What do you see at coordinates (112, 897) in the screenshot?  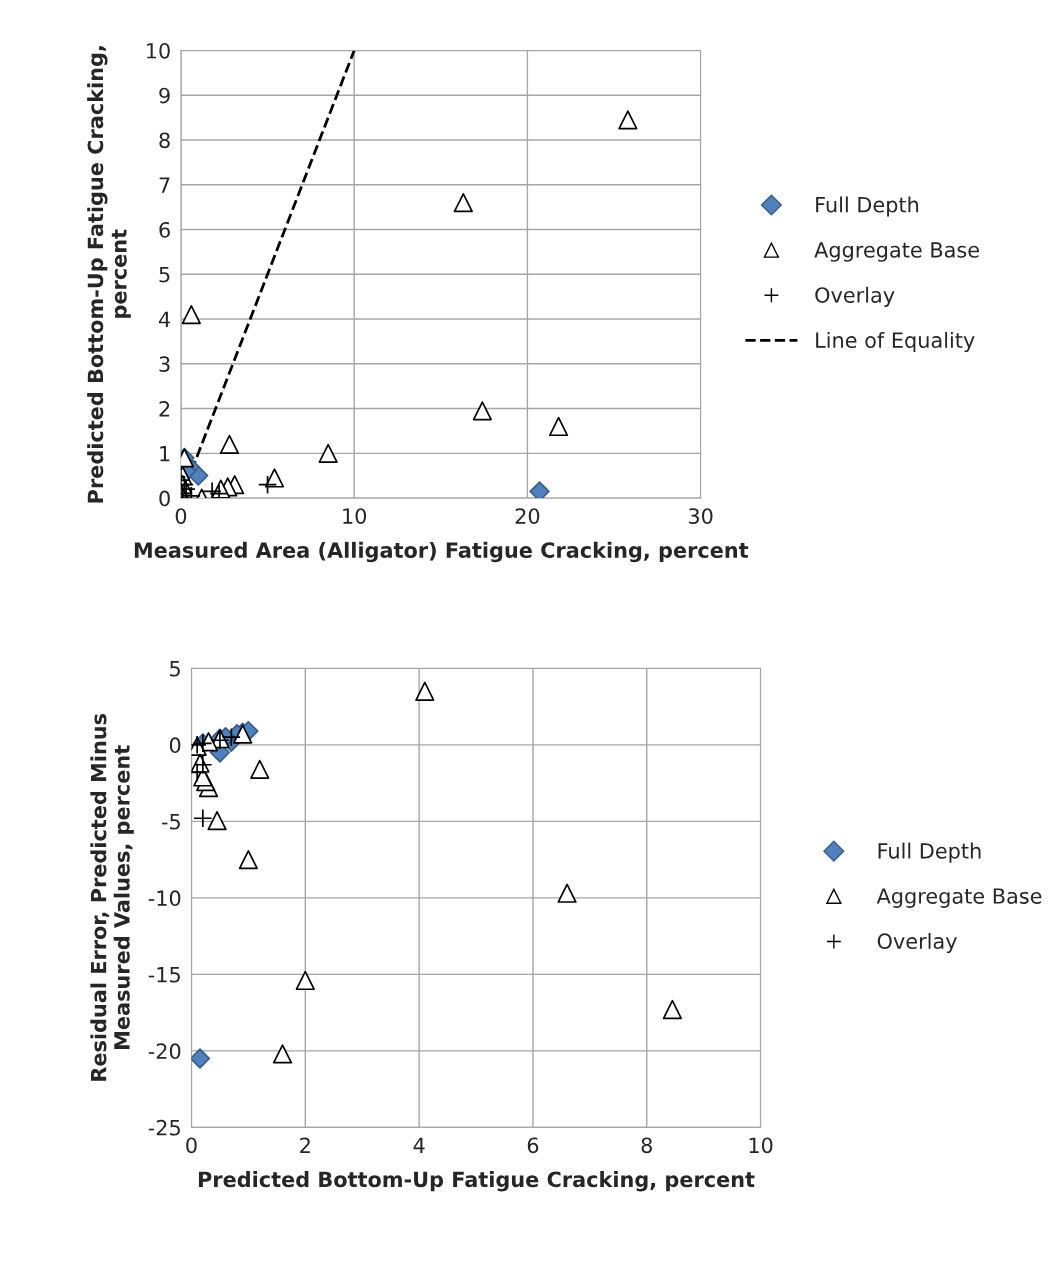 I see `y-axis-title: Residual Error, Predicted Minus Measured Values, percent` at bounding box center [112, 897].